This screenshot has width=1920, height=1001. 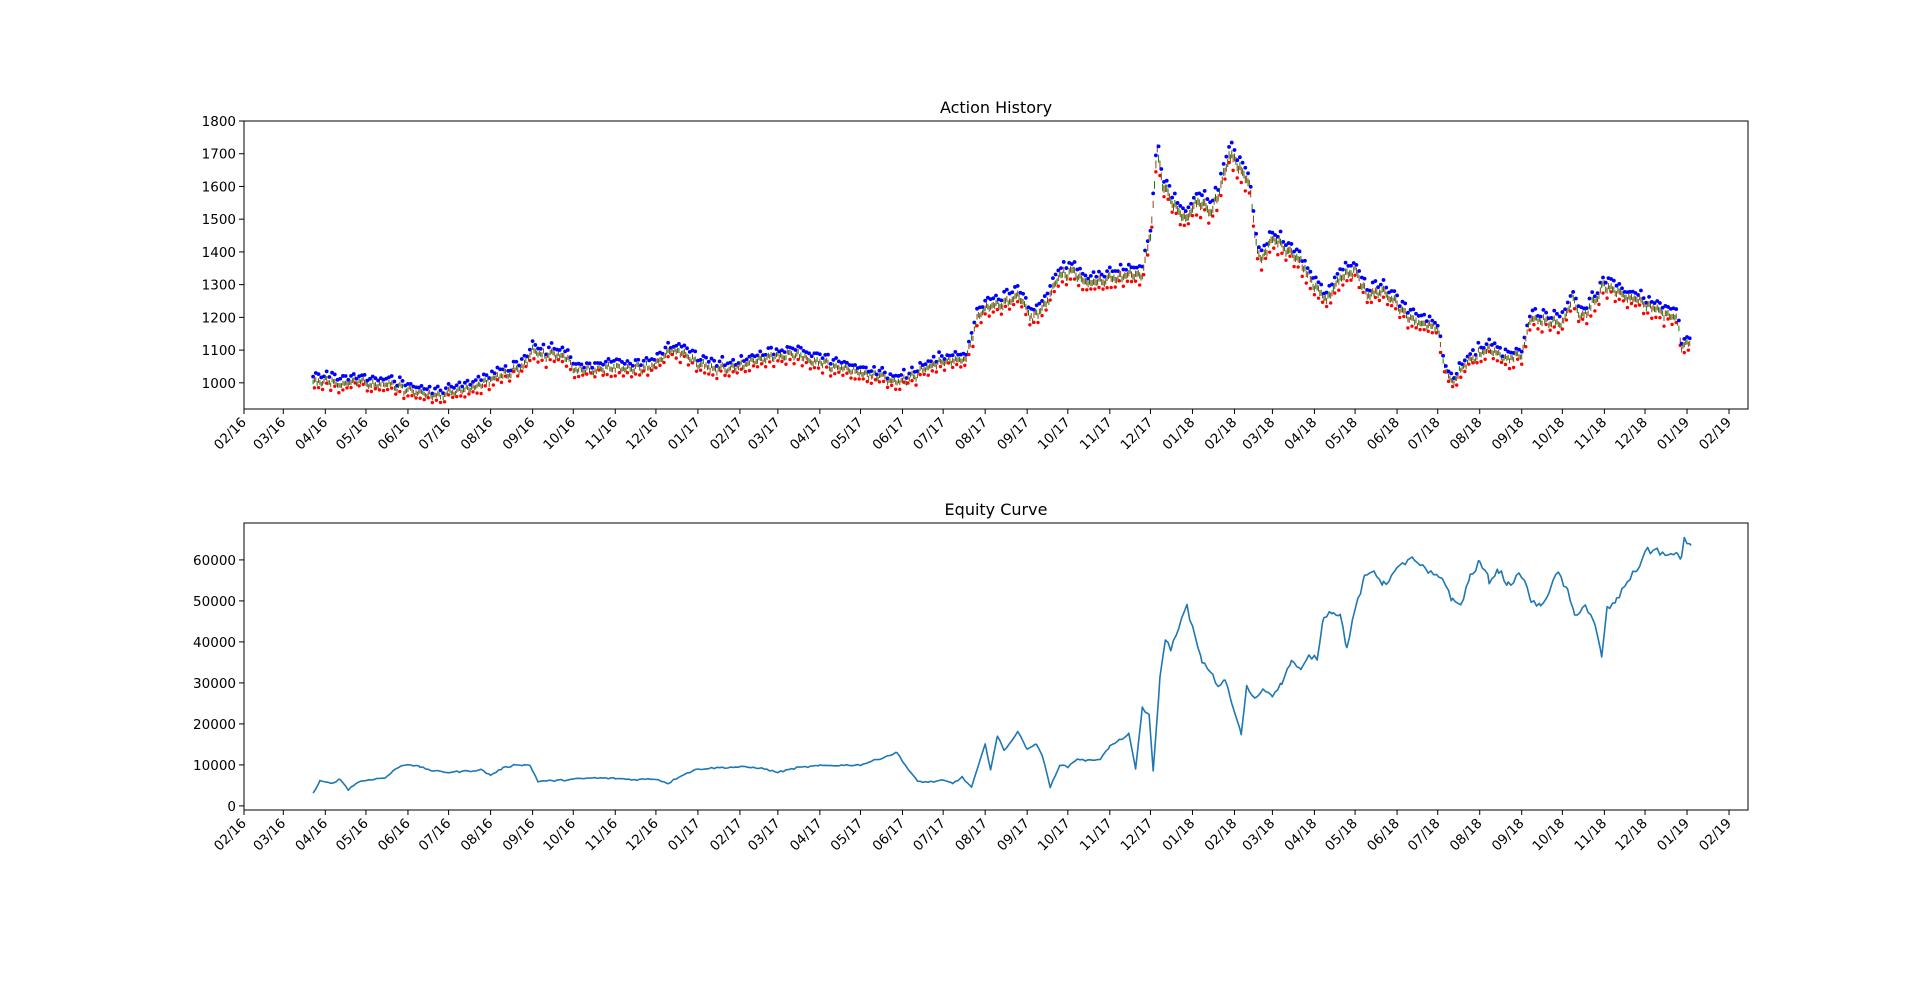 What do you see at coordinates (1383, 434) in the screenshot?
I see `x-tick-label: 06/18` at bounding box center [1383, 434].